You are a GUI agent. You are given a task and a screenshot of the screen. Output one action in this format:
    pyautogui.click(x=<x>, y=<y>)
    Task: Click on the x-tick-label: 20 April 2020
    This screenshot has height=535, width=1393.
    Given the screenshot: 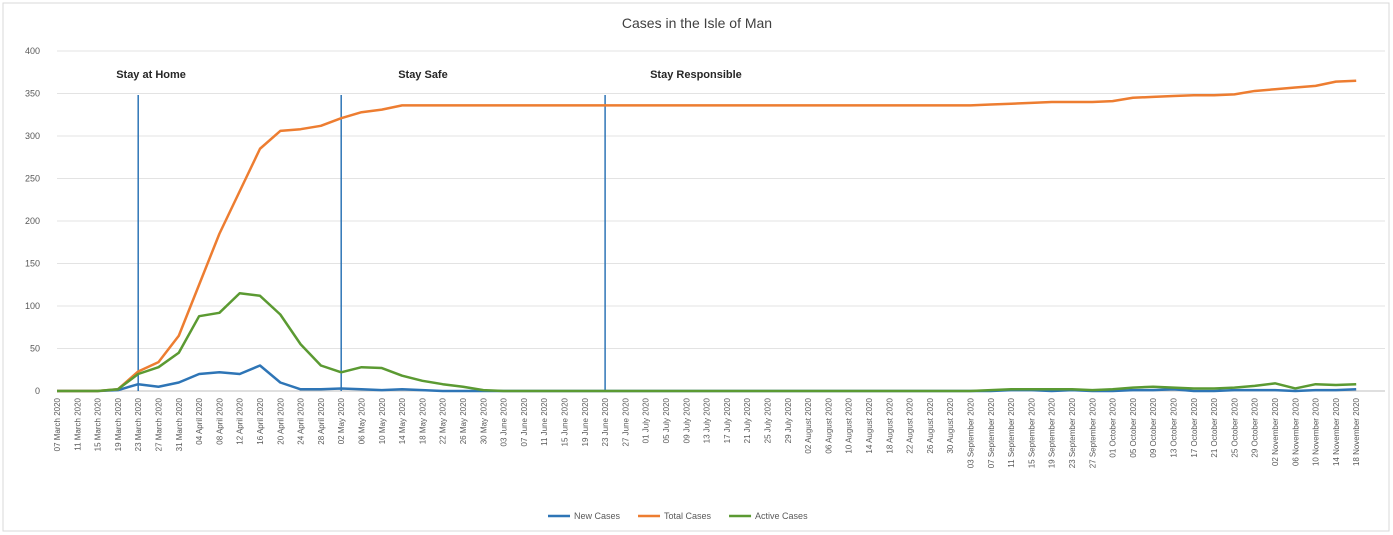 What is the action you would take?
    pyautogui.click(x=280, y=420)
    